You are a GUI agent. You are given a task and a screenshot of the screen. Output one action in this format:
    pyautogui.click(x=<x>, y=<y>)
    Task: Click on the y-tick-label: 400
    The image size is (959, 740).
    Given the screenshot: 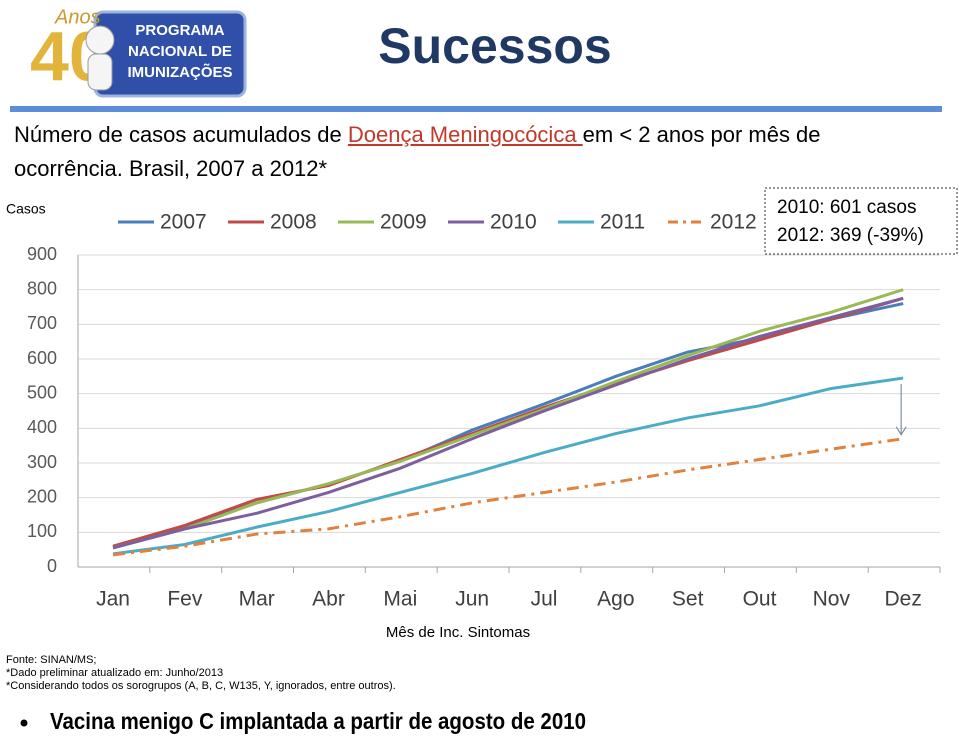 What is the action you would take?
    pyautogui.click(x=42, y=427)
    